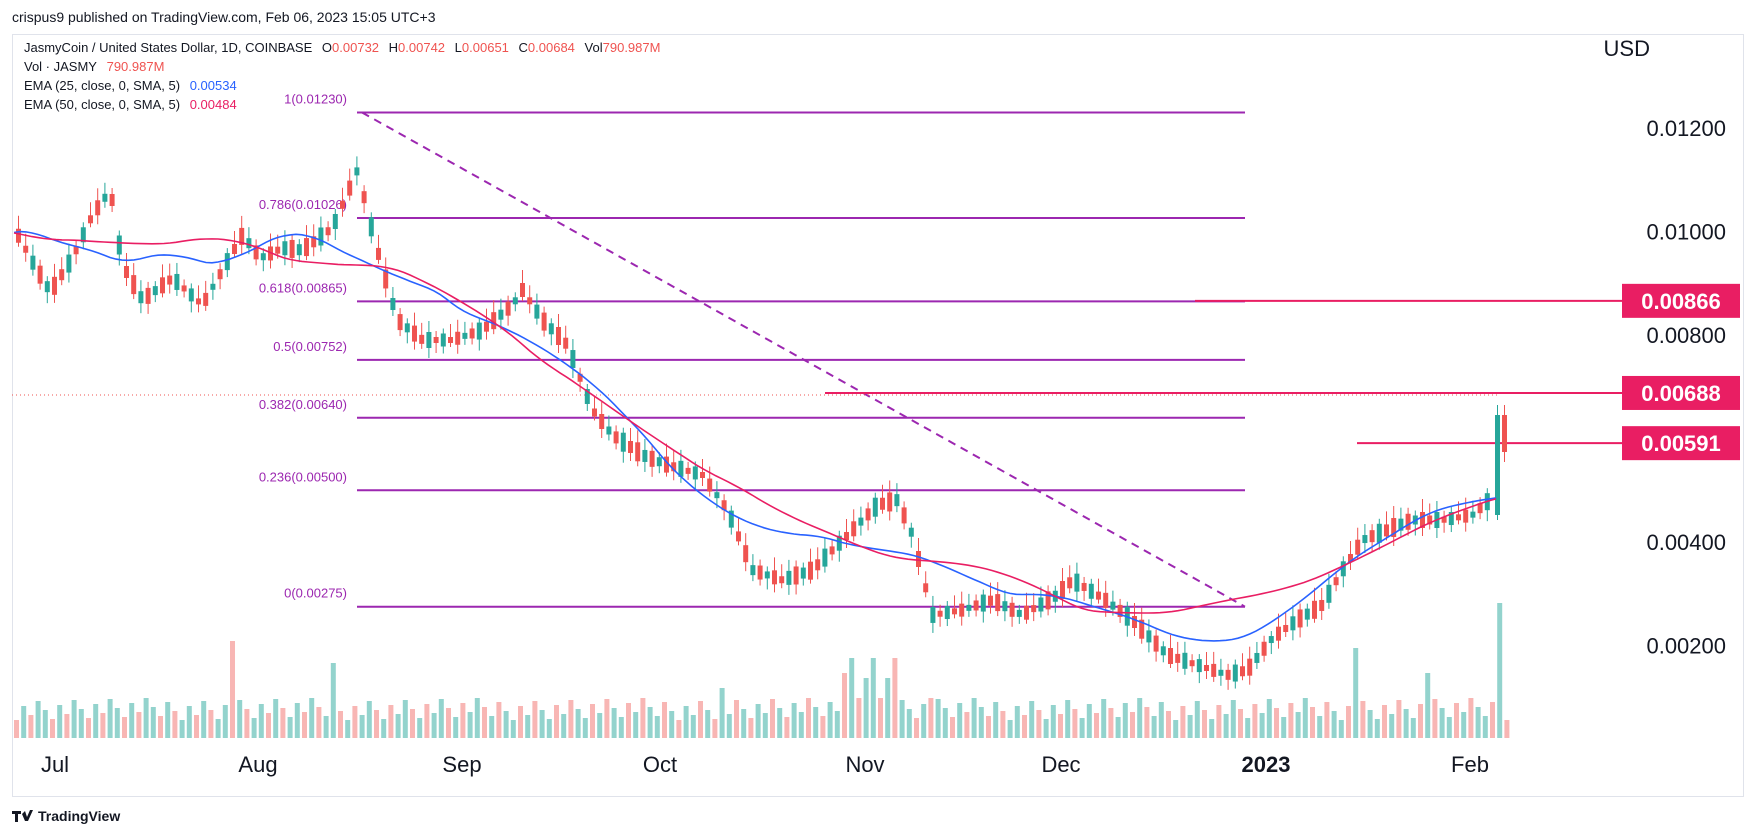 The image size is (1756, 838). What do you see at coordinates (864, 764) in the screenshot?
I see `x-axis-tick: Nov` at bounding box center [864, 764].